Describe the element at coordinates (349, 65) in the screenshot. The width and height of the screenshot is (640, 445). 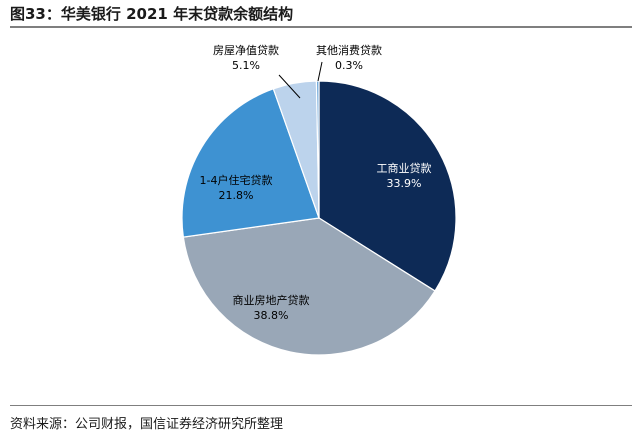
I see `slice-value-label: 0.3%` at that location.